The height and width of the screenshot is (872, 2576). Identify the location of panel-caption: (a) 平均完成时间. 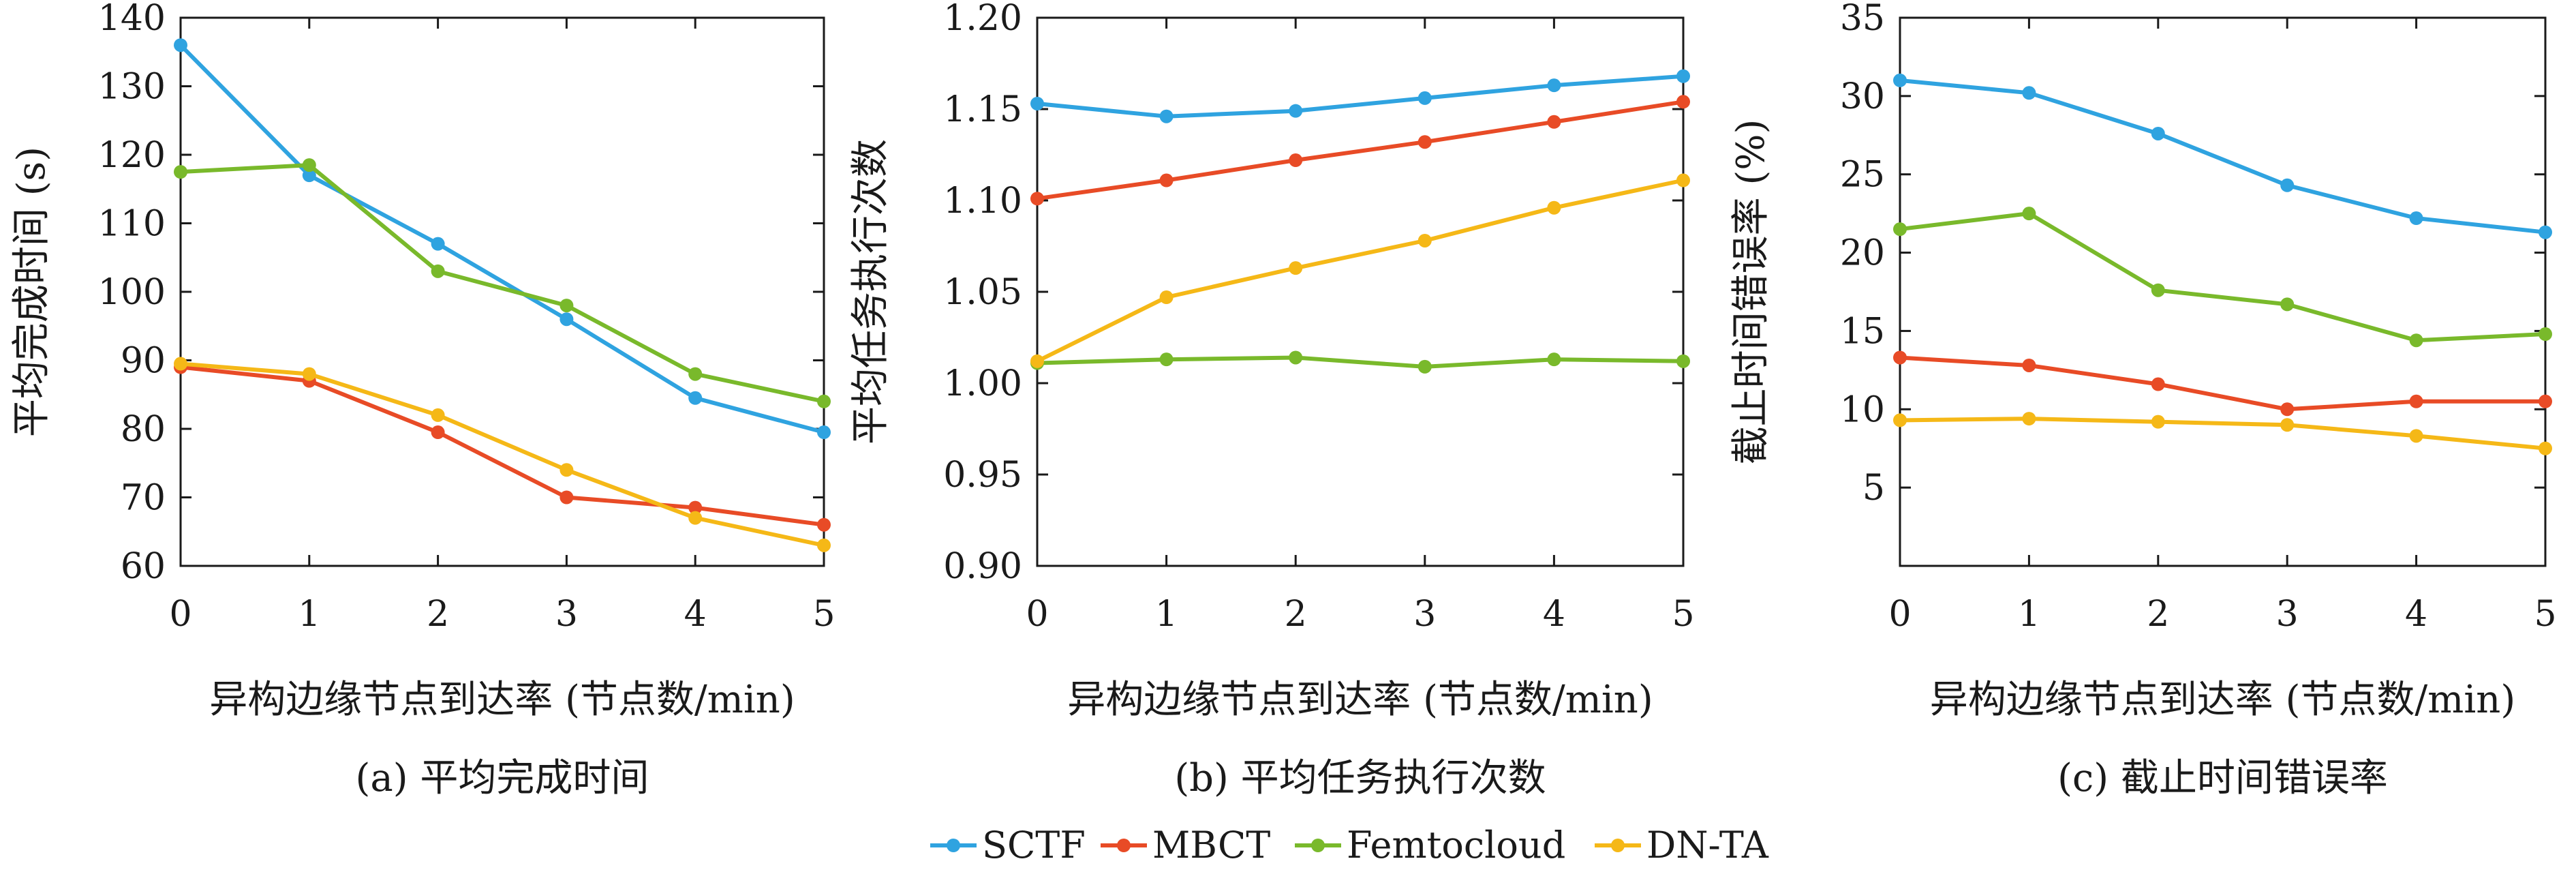
(502, 778).